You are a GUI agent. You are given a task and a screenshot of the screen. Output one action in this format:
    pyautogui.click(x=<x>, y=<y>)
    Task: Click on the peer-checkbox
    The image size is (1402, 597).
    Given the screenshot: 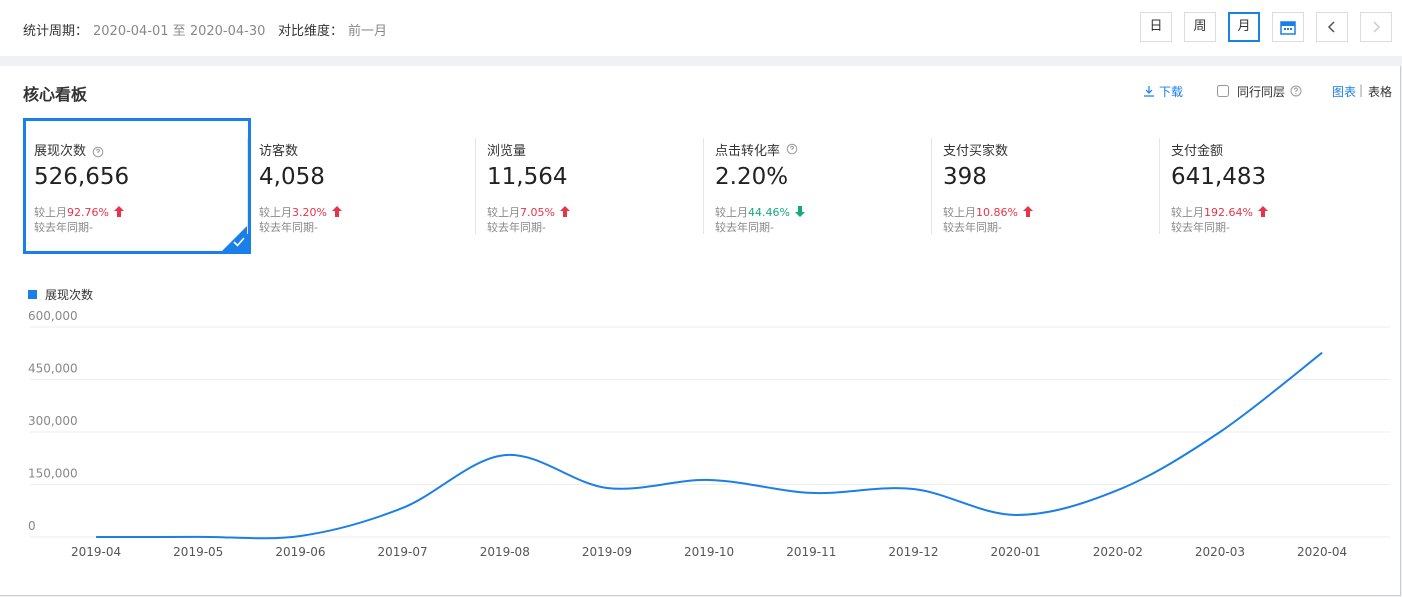 What is the action you would take?
    pyautogui.click(x=1223, y=91)
    